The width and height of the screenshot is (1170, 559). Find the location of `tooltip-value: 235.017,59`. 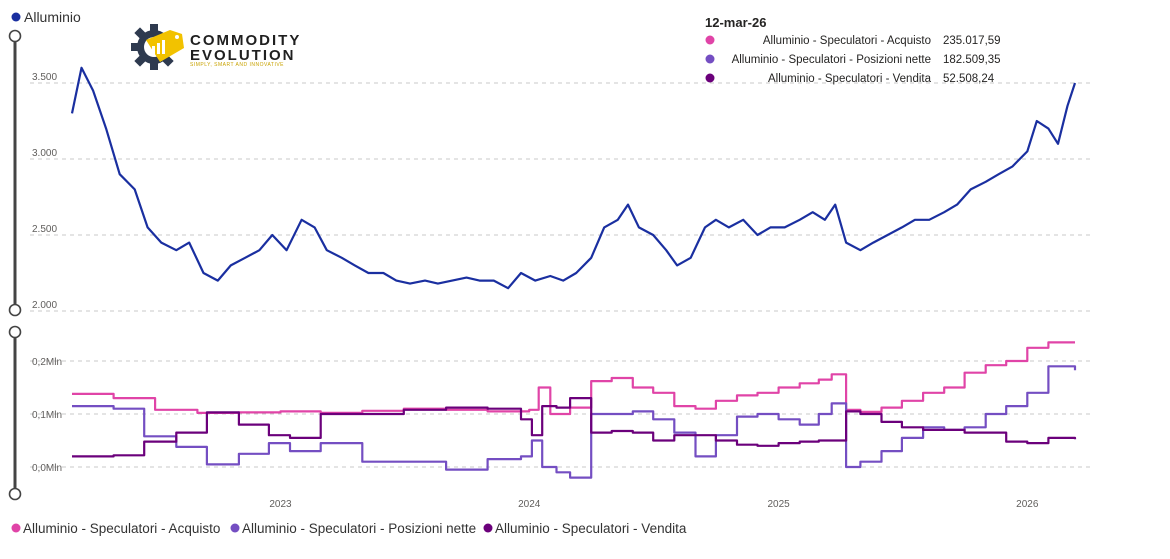

tooltip-value: 235.017,59 is located at coordinates (972, 41).